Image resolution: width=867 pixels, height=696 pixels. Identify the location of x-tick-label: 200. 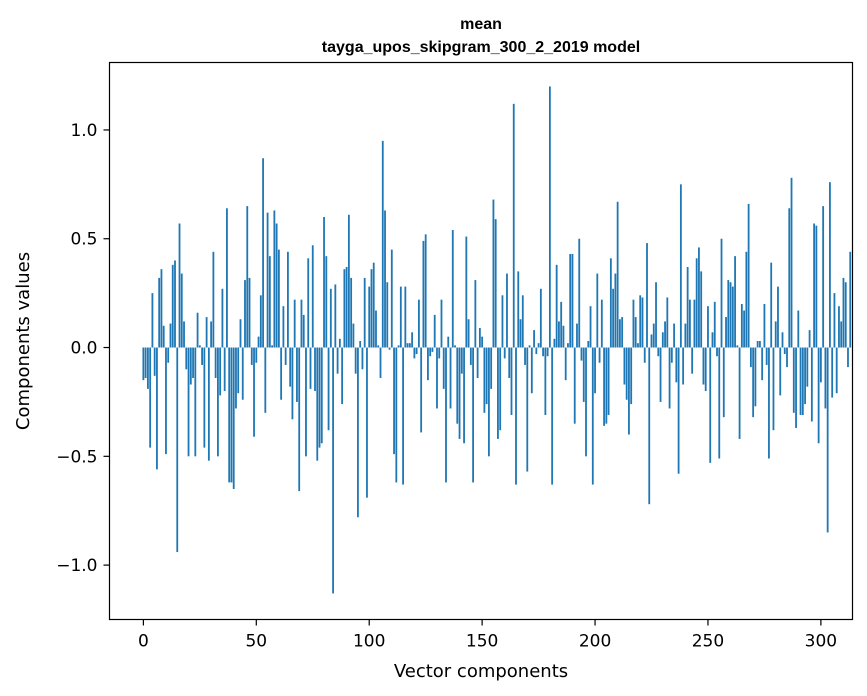
(595, 642).